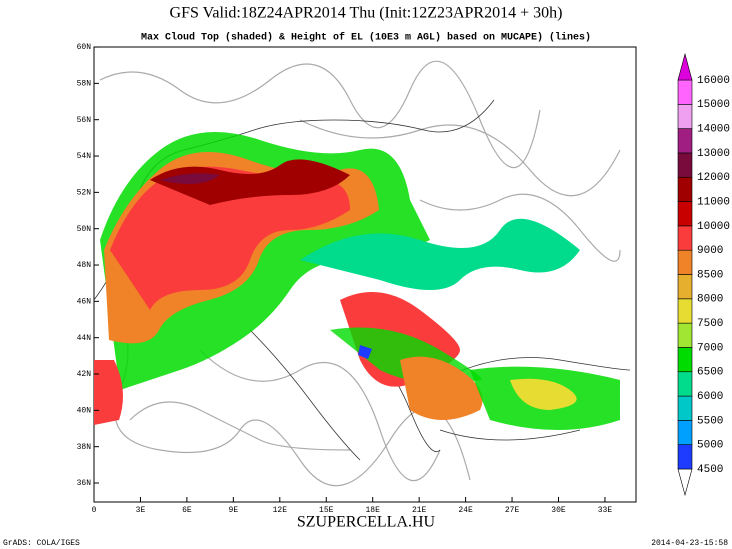 Image resolution: width=732 pixels, height=549 pixels. Describe the element at coordinates (94, 510) in the screenshot. I see `lon-label: 0` at that location.